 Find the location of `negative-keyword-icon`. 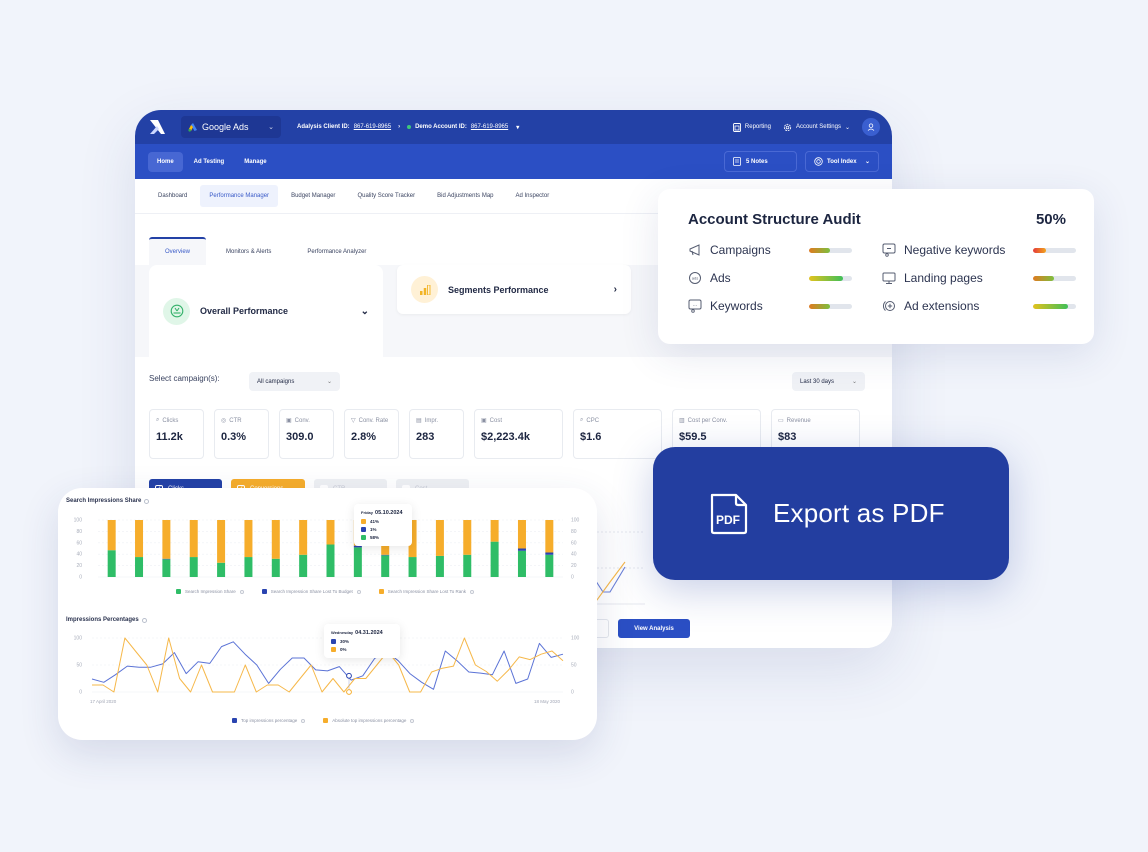

negative-keyword-icon is located at coordinates (889, 250).